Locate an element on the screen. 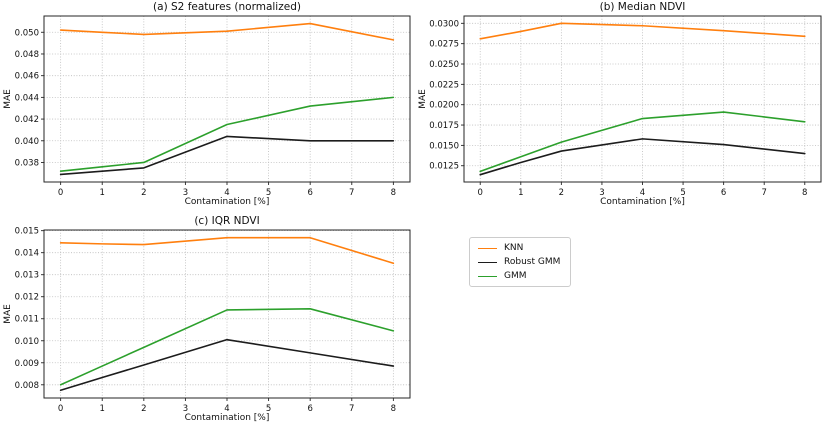 This screenshot has width=830, height=429. chart-b-y-axis-label: MAE is located at coordinates (423, 99).